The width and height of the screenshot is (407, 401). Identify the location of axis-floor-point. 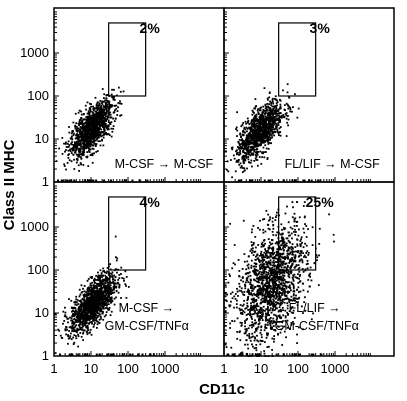
(147, 180).